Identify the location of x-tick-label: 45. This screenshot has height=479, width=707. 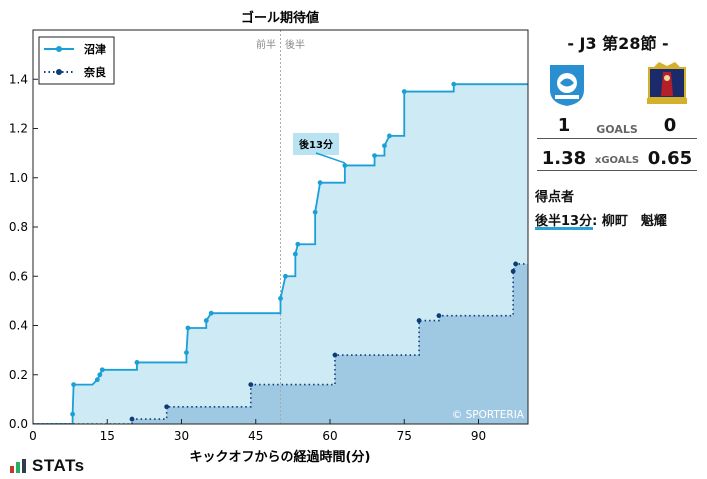
(255, 436).